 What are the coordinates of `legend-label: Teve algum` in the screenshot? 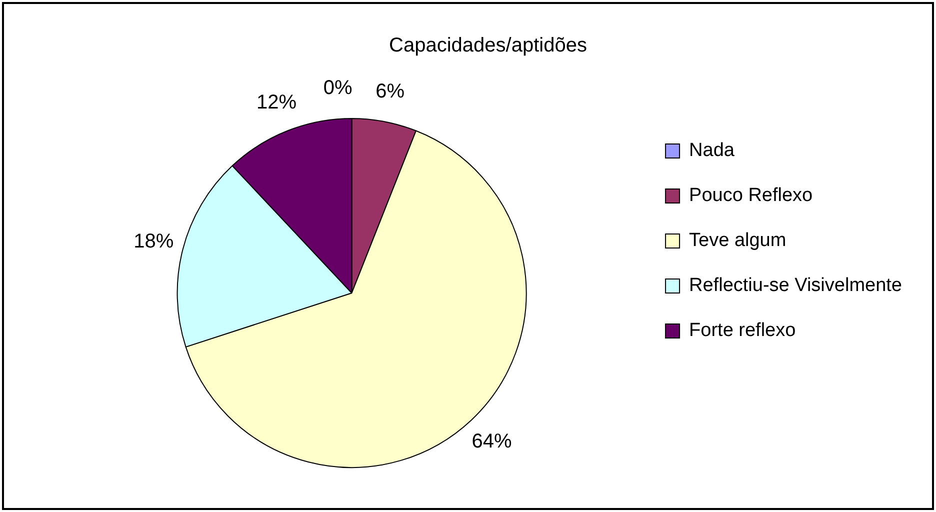 It's located at (737, 241).